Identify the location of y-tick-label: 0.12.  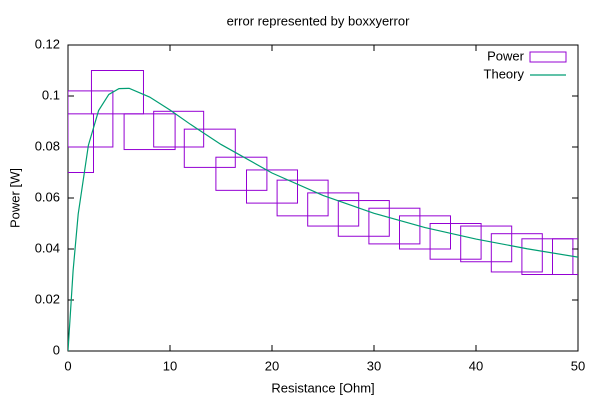
(47, 43).